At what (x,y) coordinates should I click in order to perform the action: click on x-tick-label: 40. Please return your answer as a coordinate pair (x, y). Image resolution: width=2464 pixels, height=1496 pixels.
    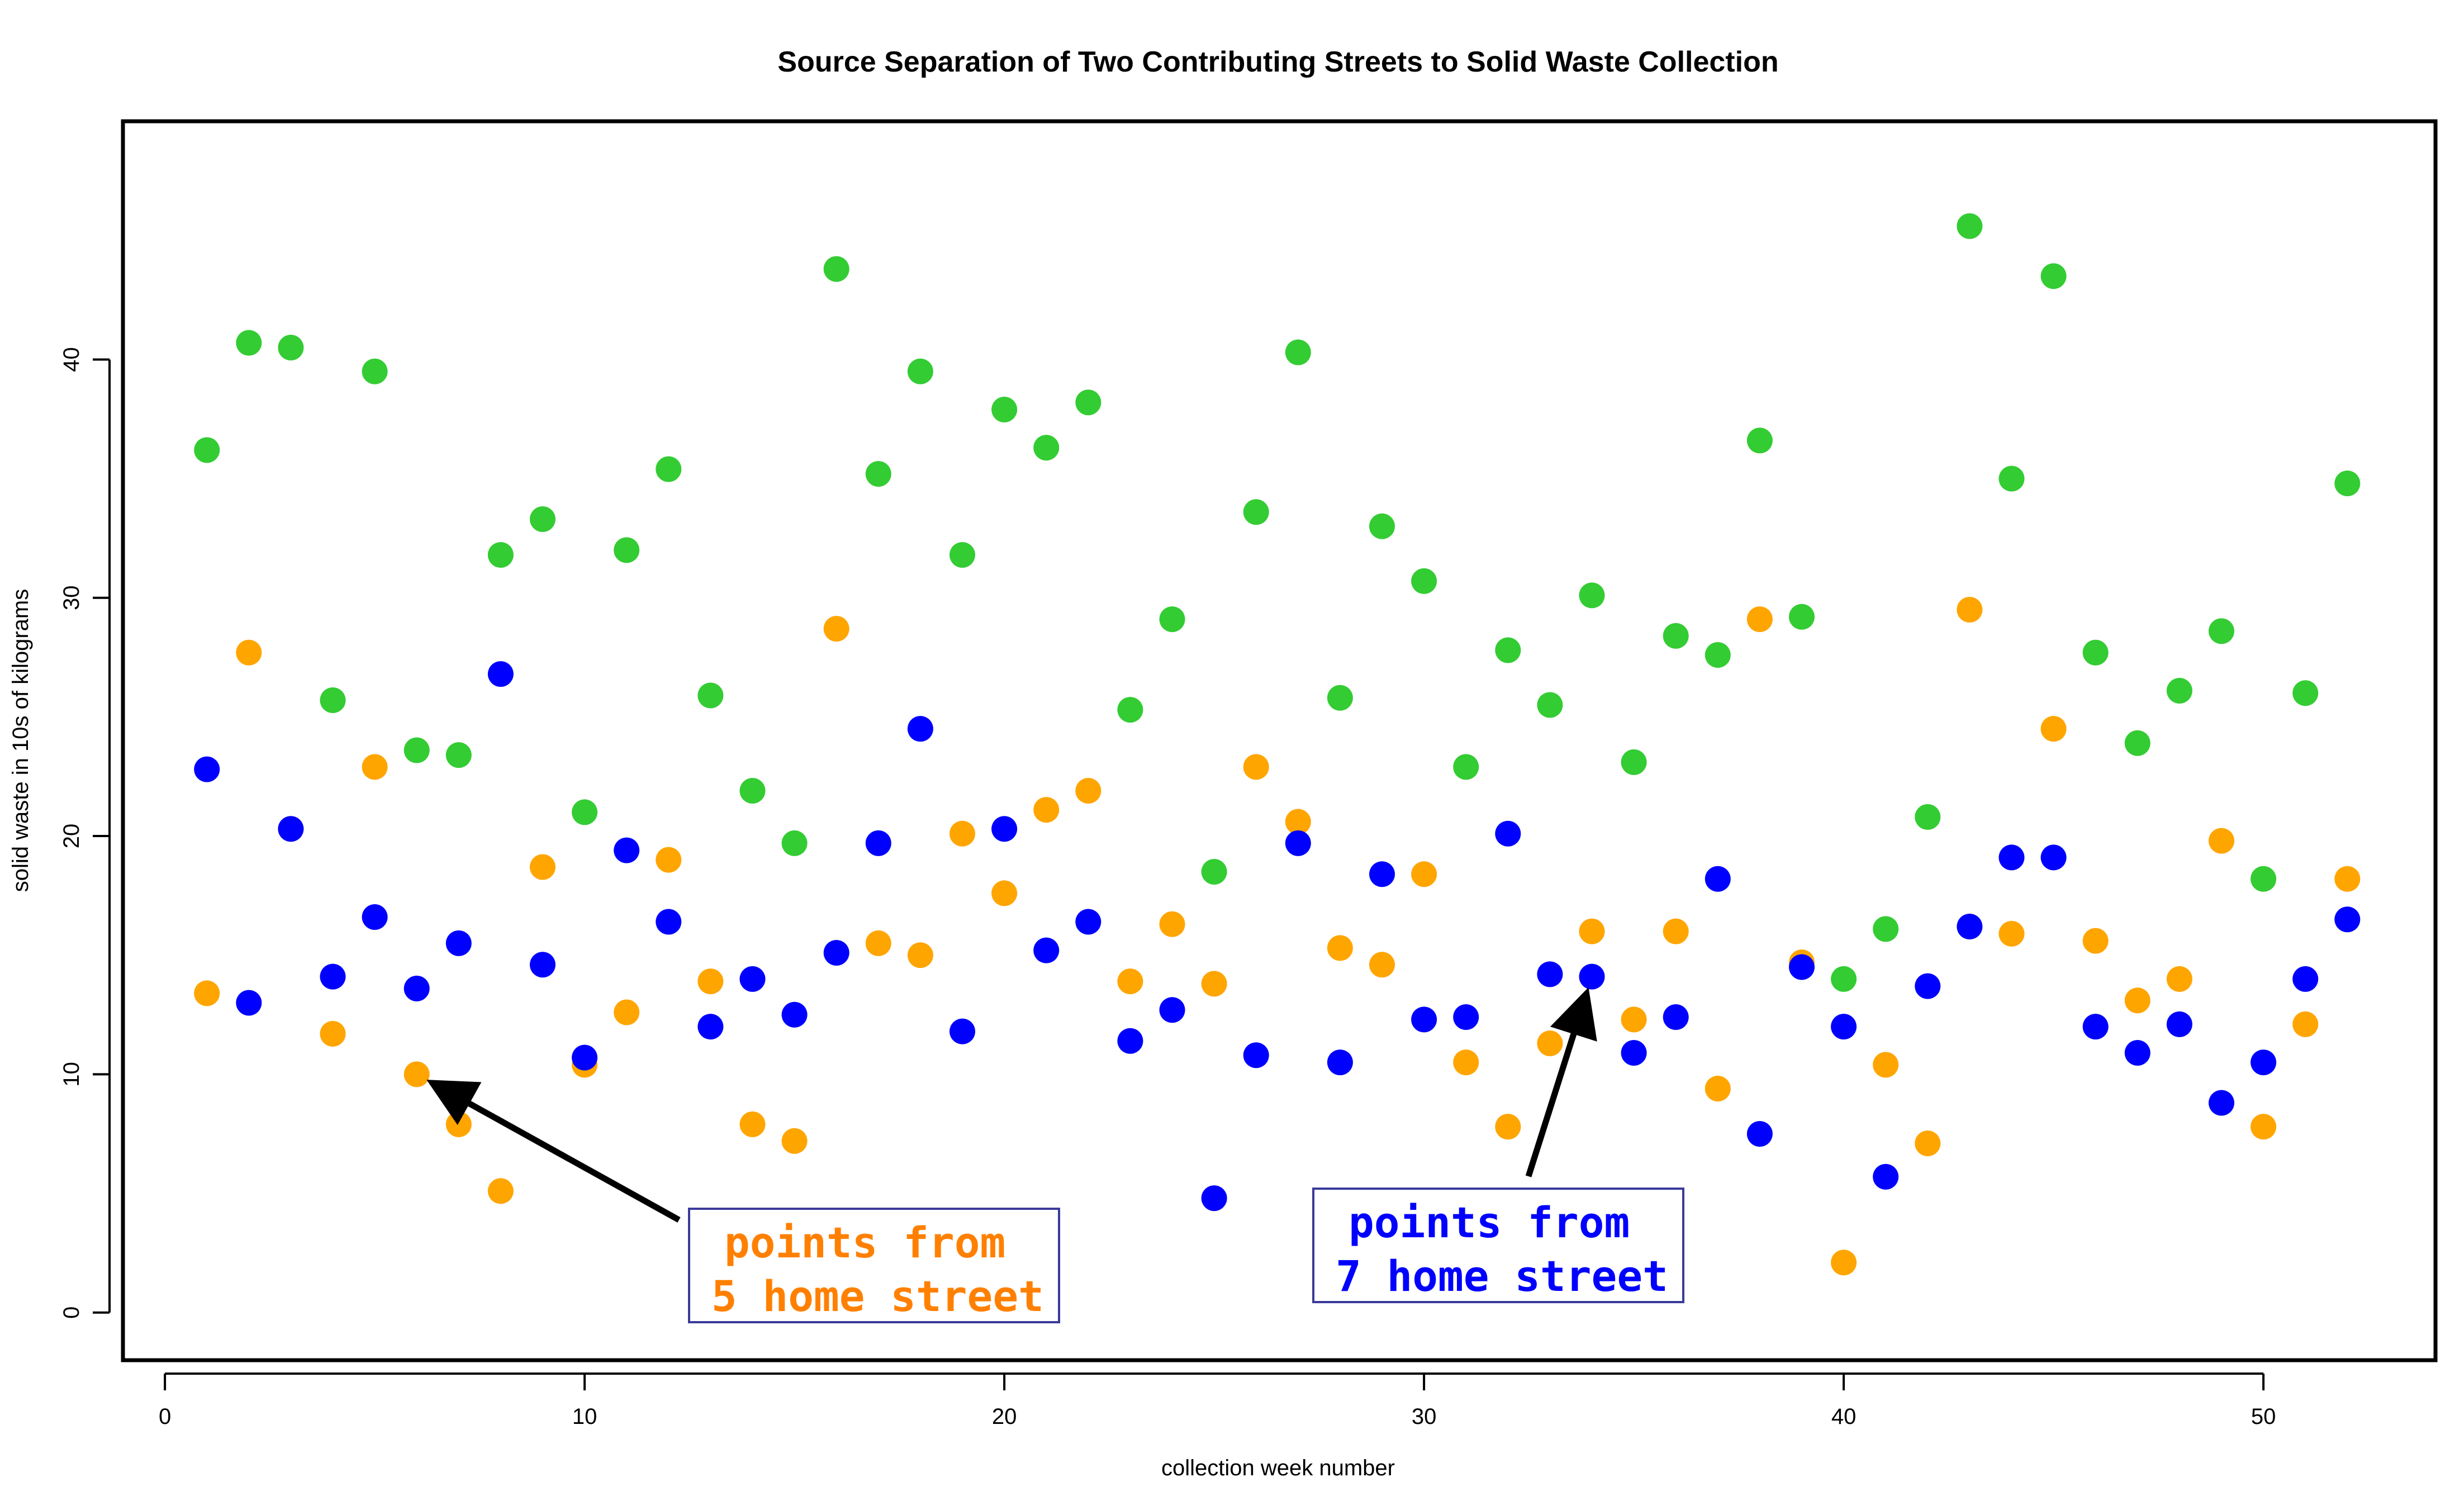
    Looking at the image, I should click on (1844, 1416).